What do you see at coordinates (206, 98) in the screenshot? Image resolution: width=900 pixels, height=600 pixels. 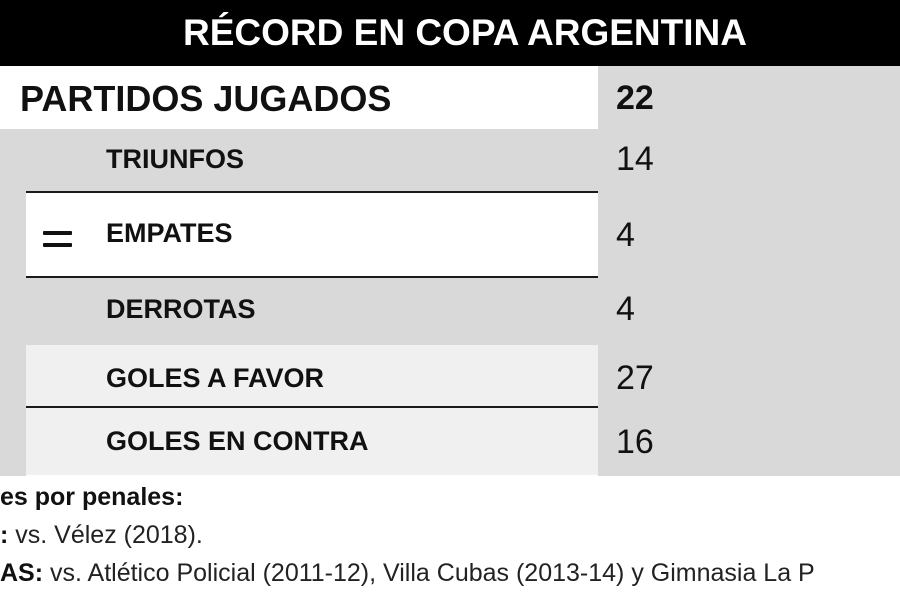 I see `total-label: PARTIDOS JUGADOS` at bounding box center [206, 98].